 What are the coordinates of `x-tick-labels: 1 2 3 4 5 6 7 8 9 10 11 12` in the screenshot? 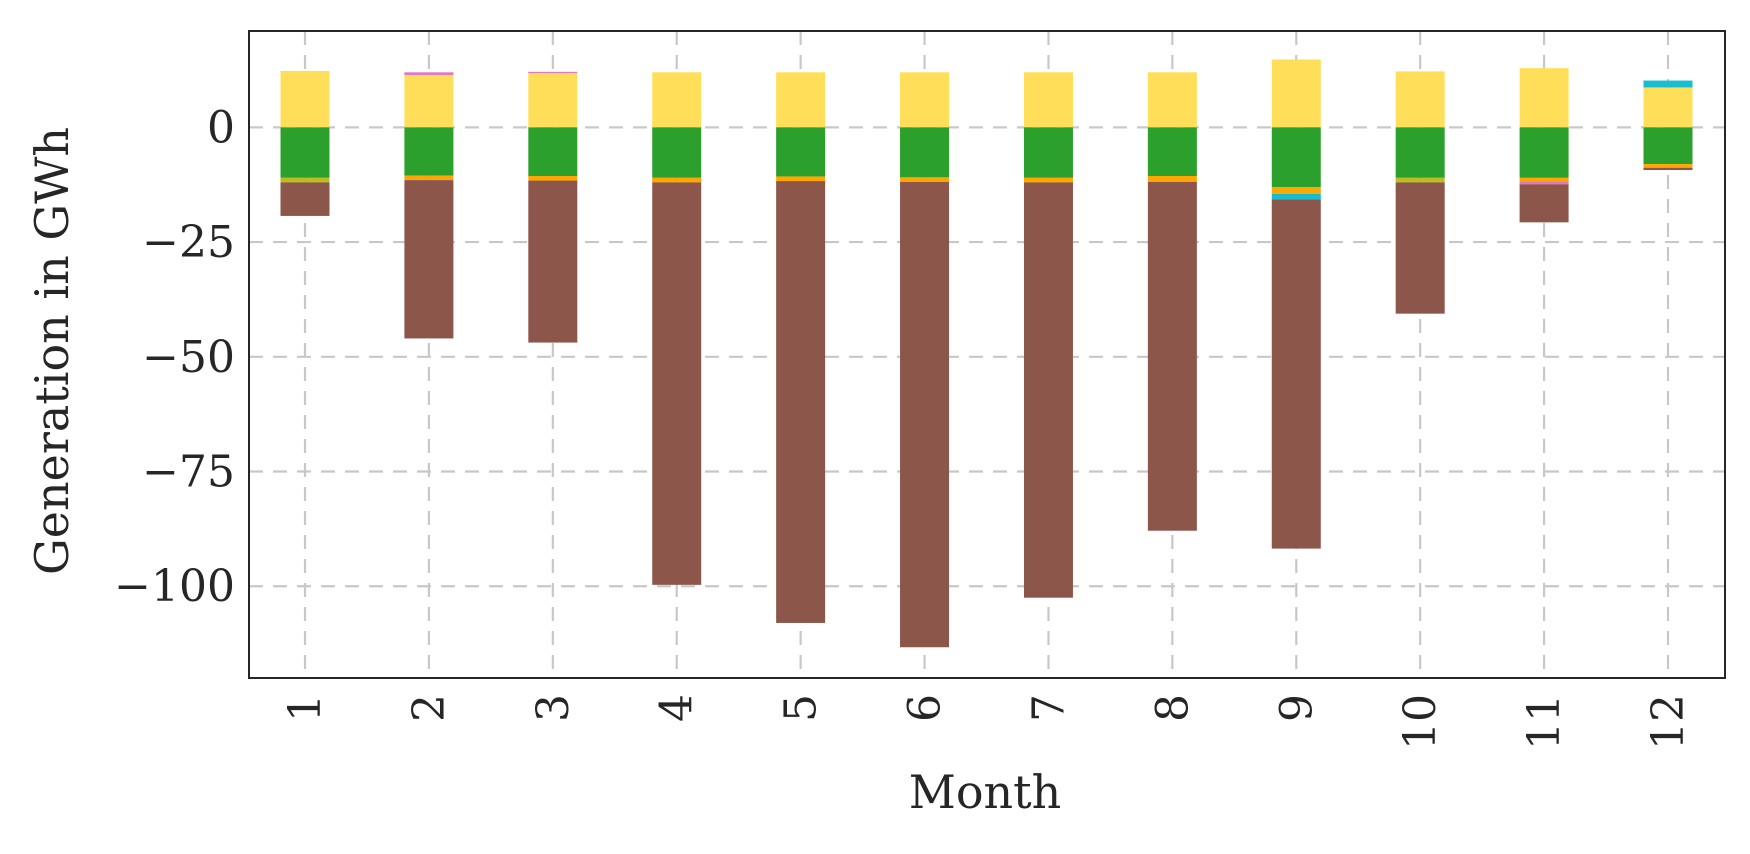 It's located at (987, 722).